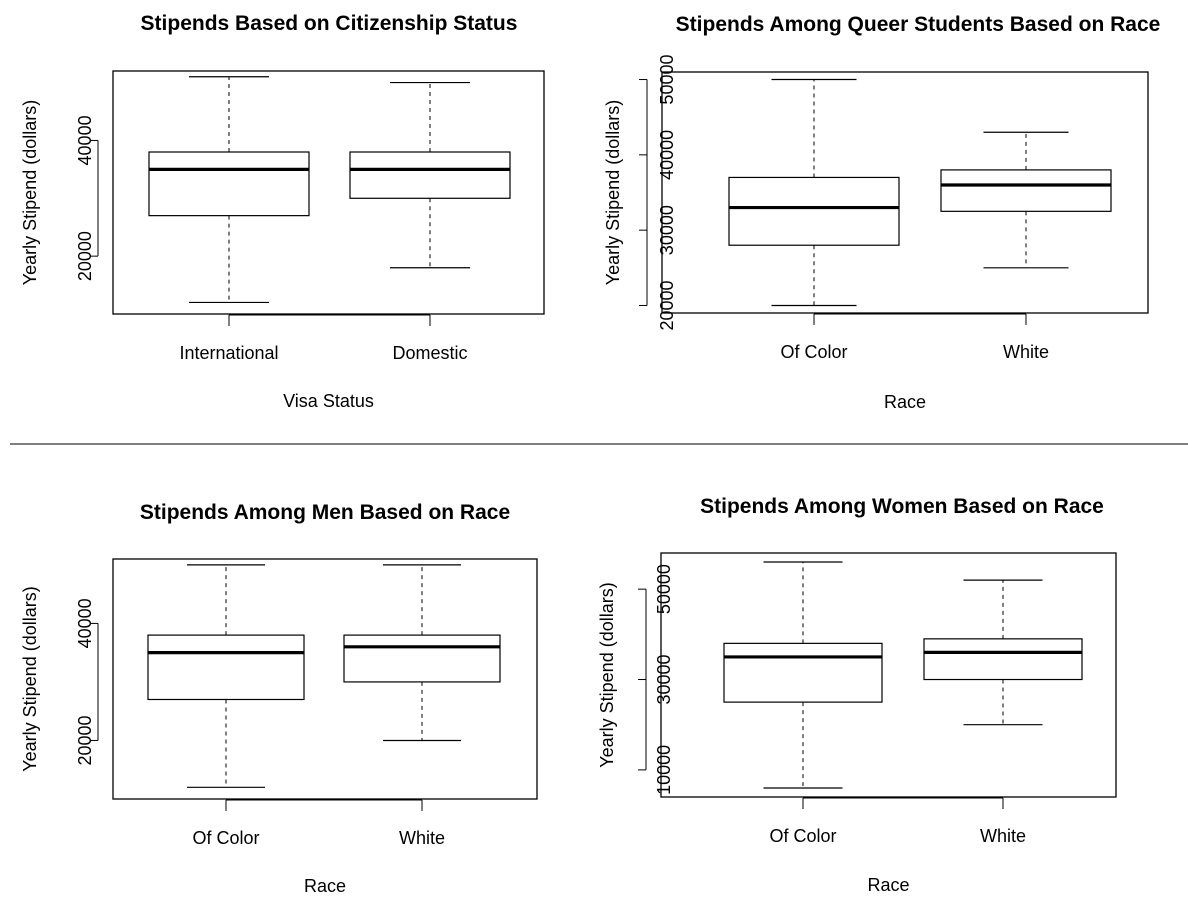 This screenshot has height=918, width=1188. I want to click on chart-title: Stipends Based on Citizenship Status, so click(329, 23).